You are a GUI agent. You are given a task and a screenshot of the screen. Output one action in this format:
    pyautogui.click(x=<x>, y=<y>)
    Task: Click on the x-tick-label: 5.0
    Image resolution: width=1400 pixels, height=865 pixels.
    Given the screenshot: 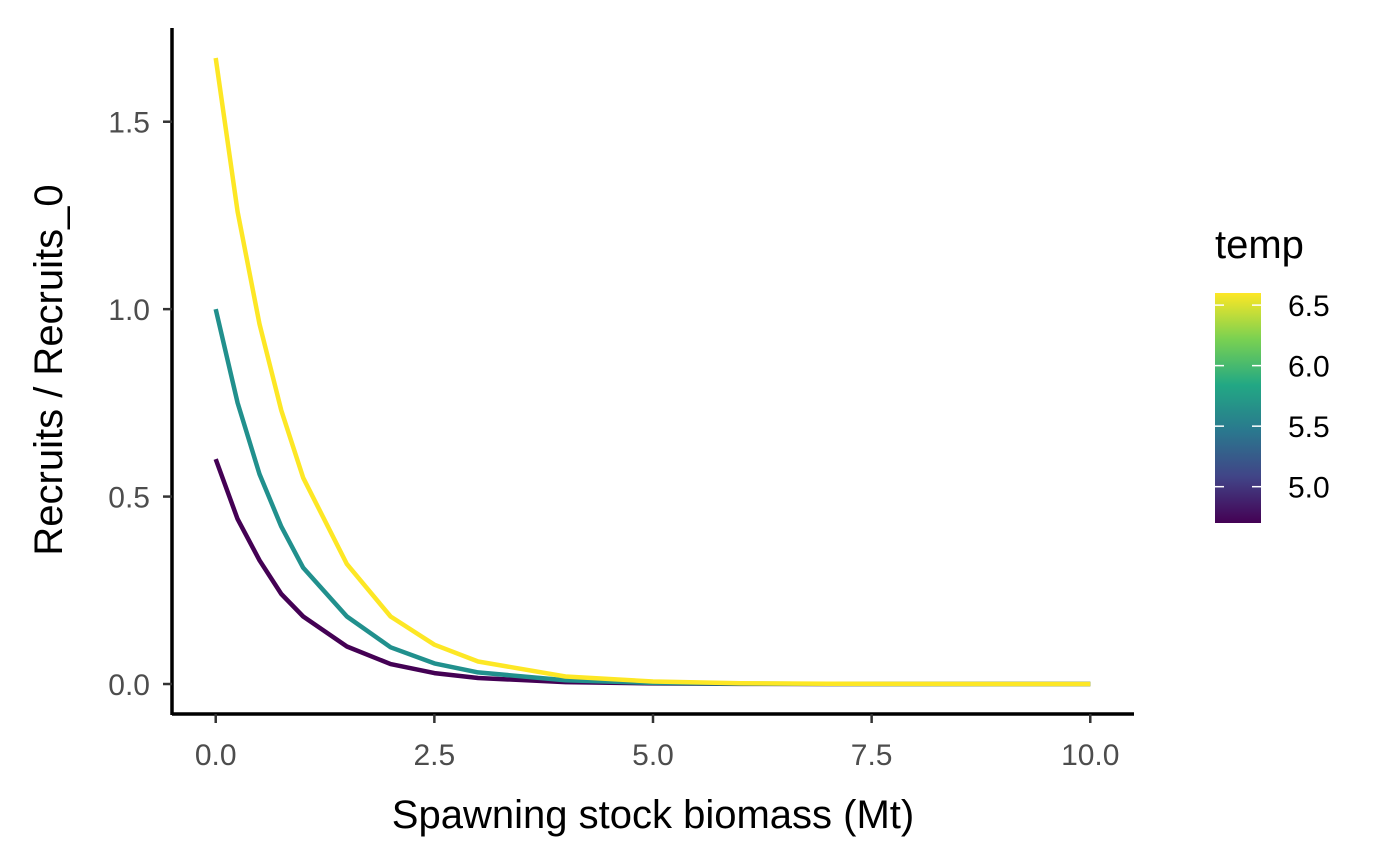 What is the action you would take?
    pyautogui.click(x=653, y=755)
    